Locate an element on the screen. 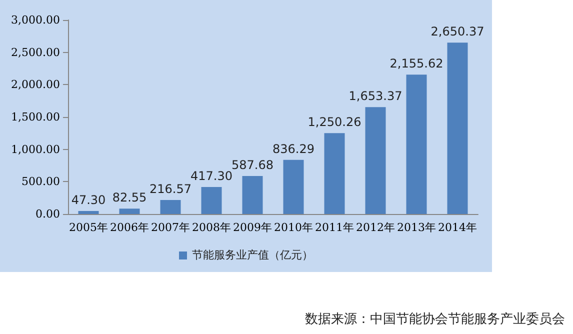  y-tick-label: 500.00 is located at coordinates (41, 181).